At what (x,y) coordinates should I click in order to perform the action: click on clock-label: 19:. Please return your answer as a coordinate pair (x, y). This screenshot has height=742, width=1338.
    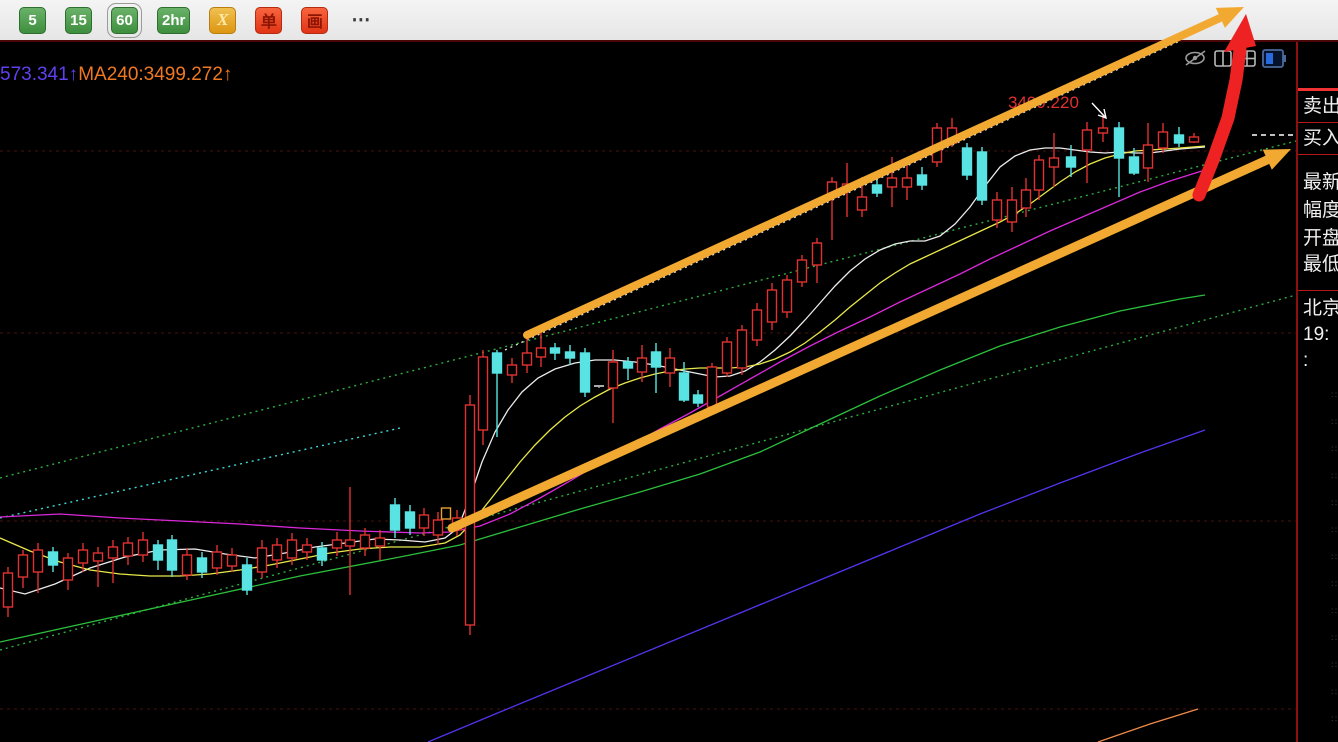
    Looking at the image, I should click on (1316, 334).